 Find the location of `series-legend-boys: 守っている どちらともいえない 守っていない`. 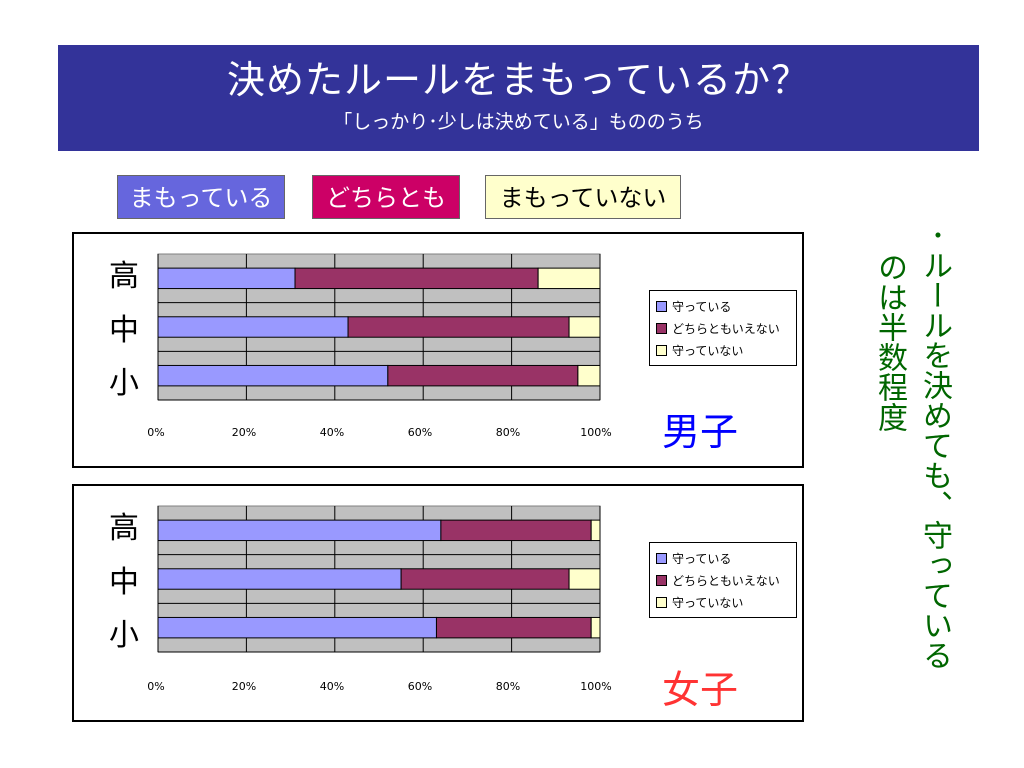

series-legend-boys: 守っている どちらともいえない 守っていない is located at coordinates (723, 328).